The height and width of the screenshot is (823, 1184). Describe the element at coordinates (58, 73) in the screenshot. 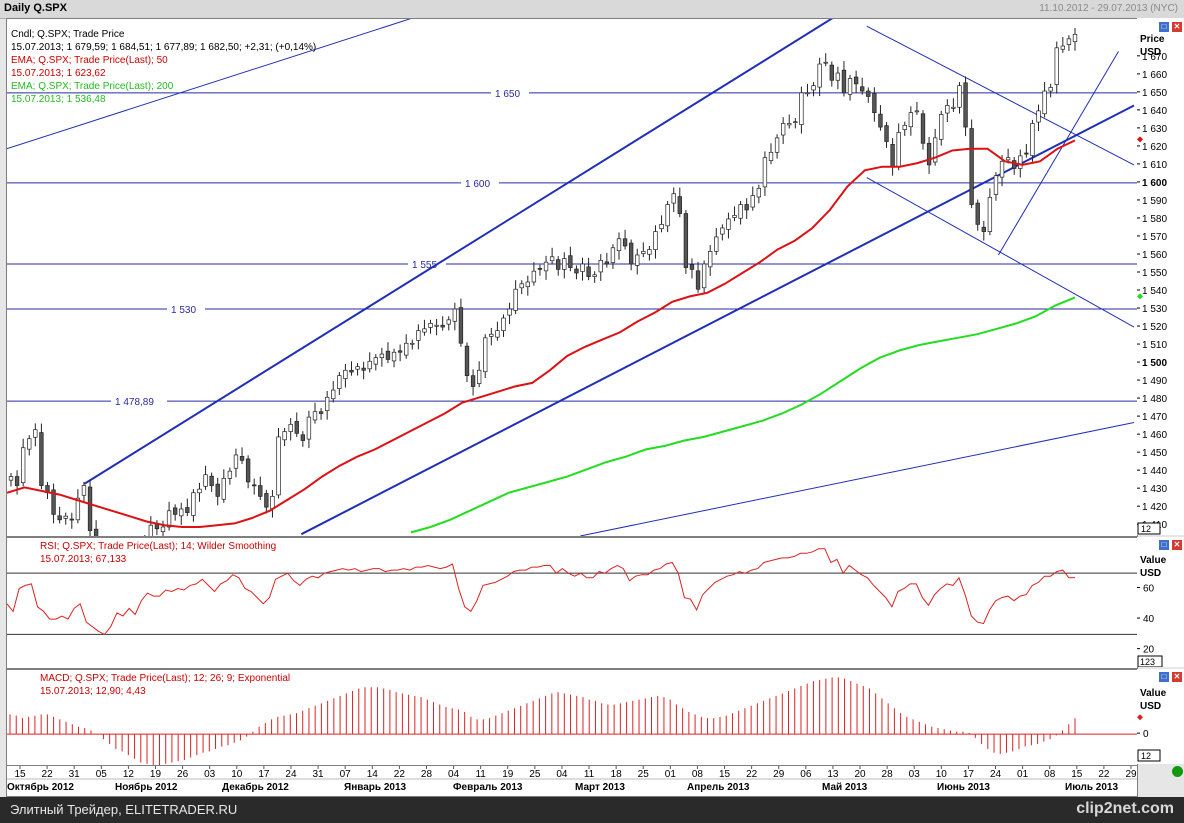

I see `legend-line: 15.07.2013; 1 623,62` at that location.